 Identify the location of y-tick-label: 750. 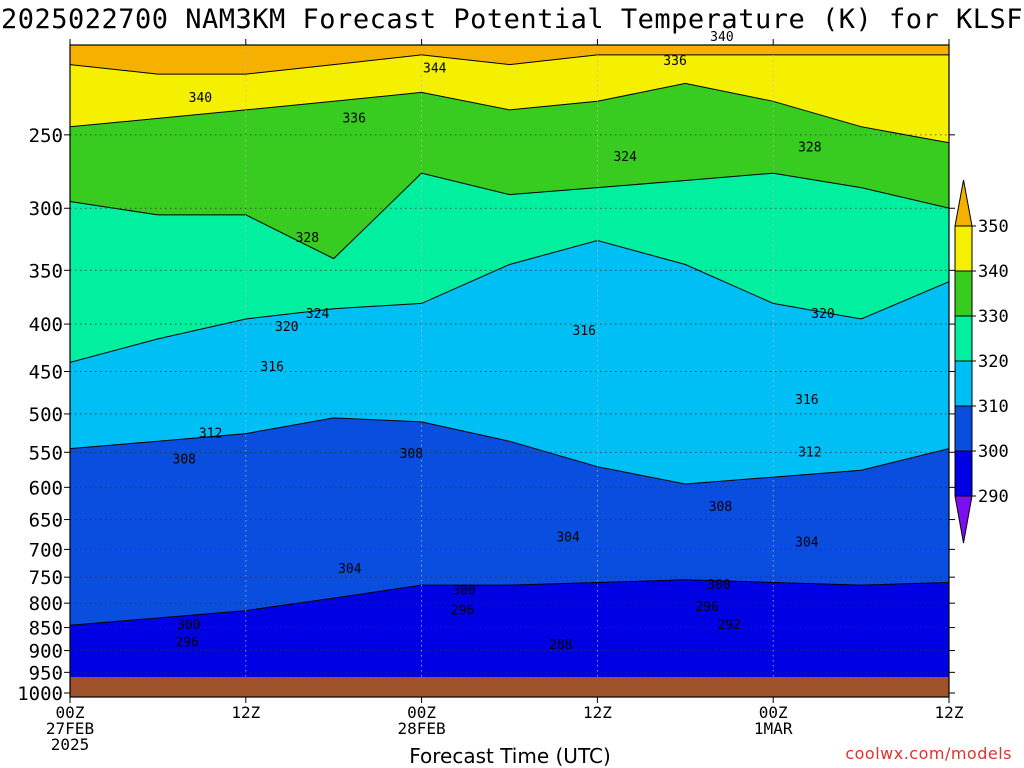
(46, 578).